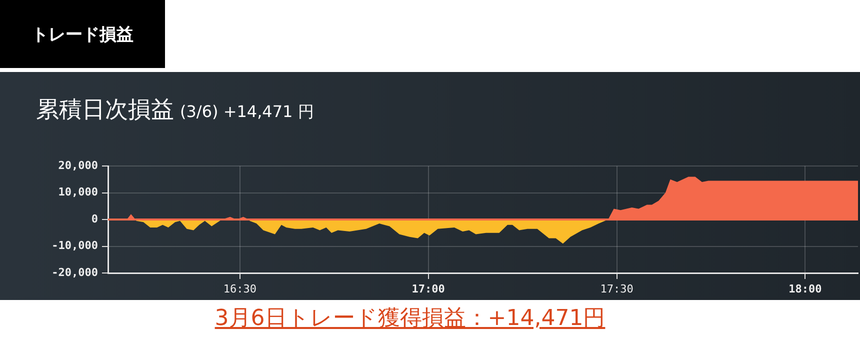 This screenshot has height=340, width=860. I want to click on text: 3月6日トレード獲得損益：+14,471円, so click(410, 319).